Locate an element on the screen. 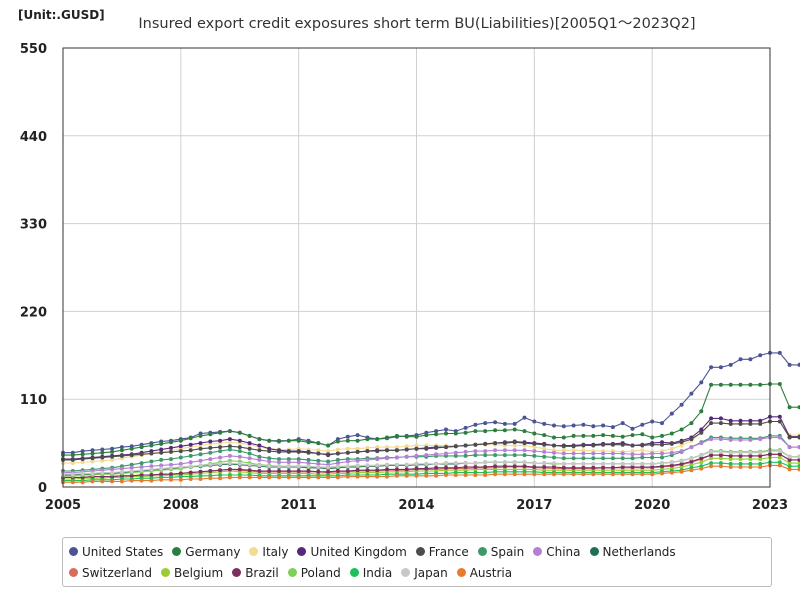  legend-item: Japan is located at coordinates (424, 572).